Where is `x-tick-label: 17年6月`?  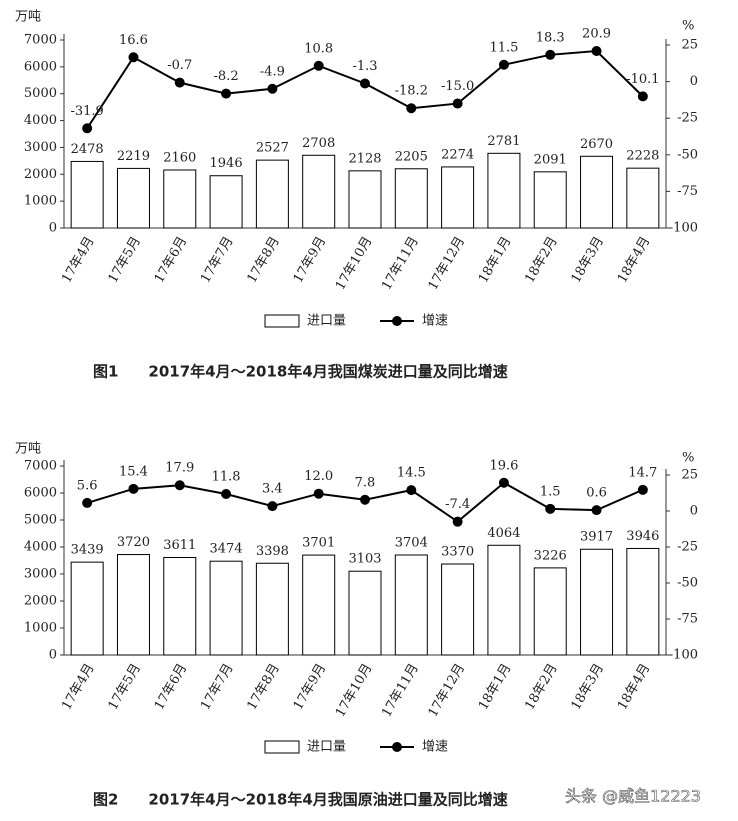 x-tick-label: 17年6月 is located at coordinates (171, 687).